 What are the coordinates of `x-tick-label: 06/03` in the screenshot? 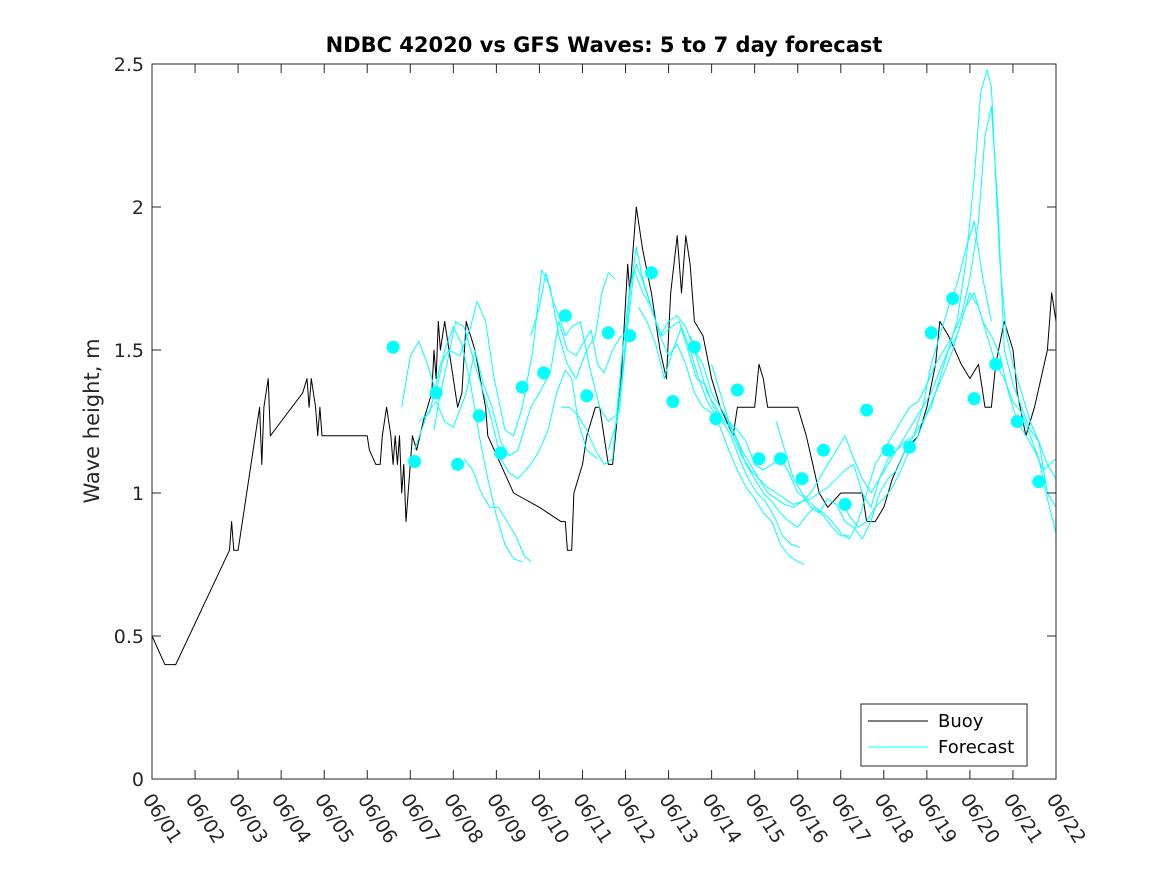 It's located at (248, 819).